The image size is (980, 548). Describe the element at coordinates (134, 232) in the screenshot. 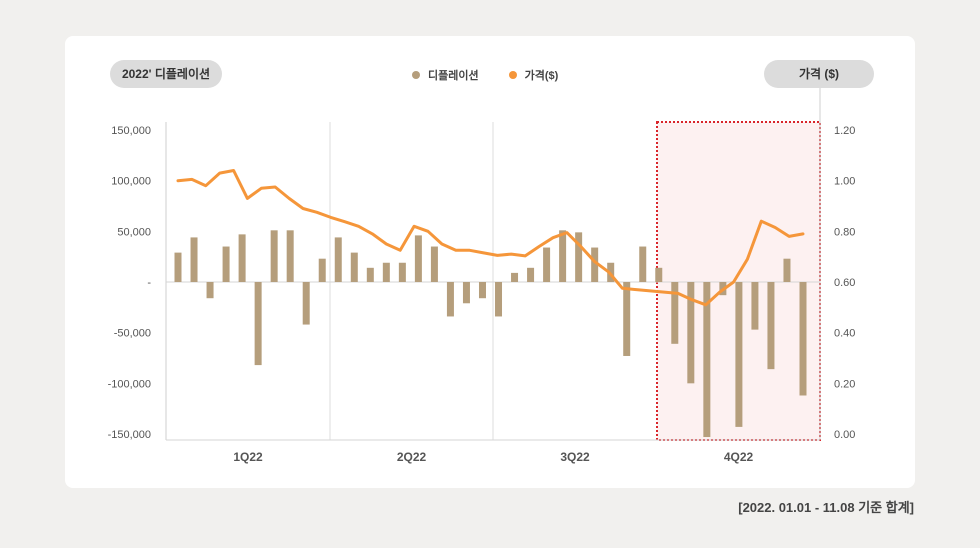

I see `left-tick-label: 50,000` at that location.